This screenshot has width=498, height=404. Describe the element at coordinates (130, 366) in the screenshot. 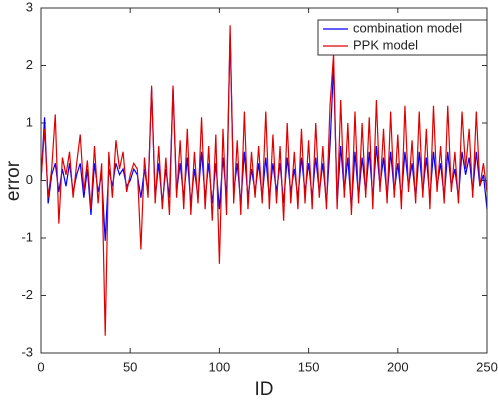

I see `x-tick-label: 50` at that location.